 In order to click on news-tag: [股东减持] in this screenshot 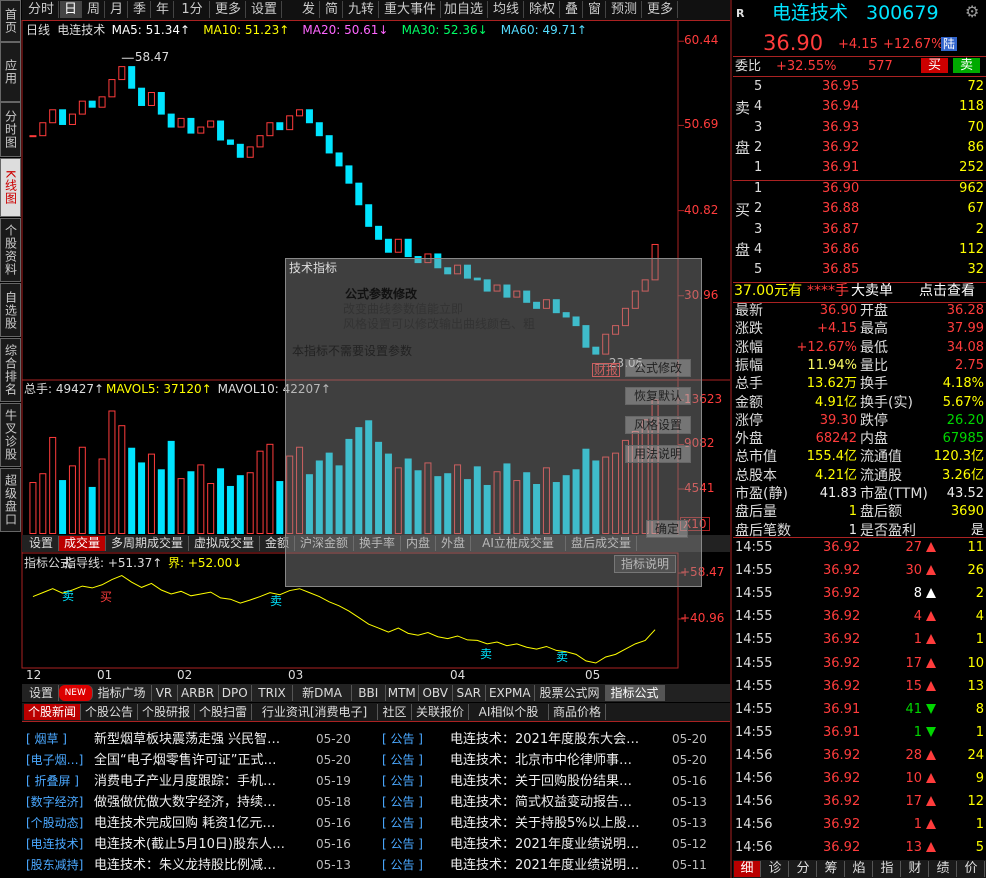, I will do `click(55, 865)`.